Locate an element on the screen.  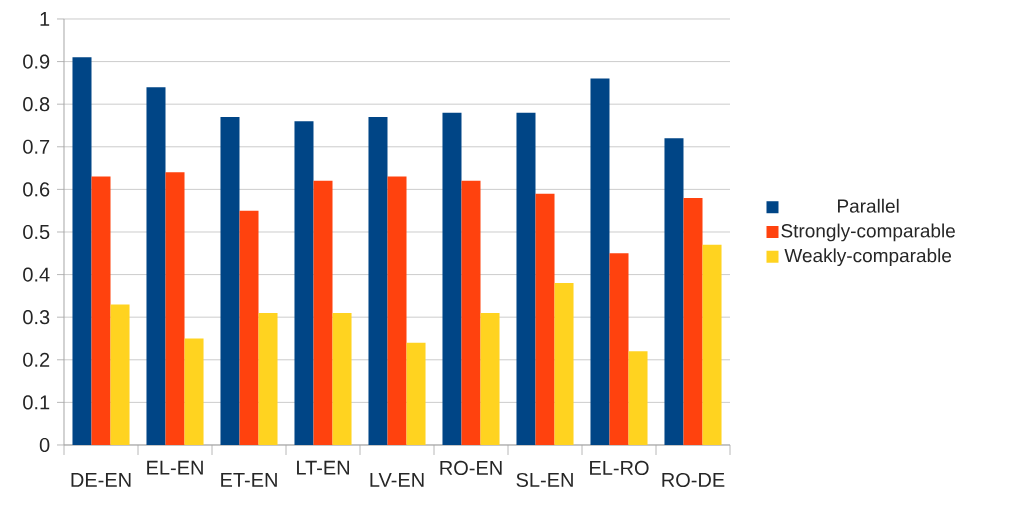
y-tick-label: 0 is located at coordinates (44, 445).